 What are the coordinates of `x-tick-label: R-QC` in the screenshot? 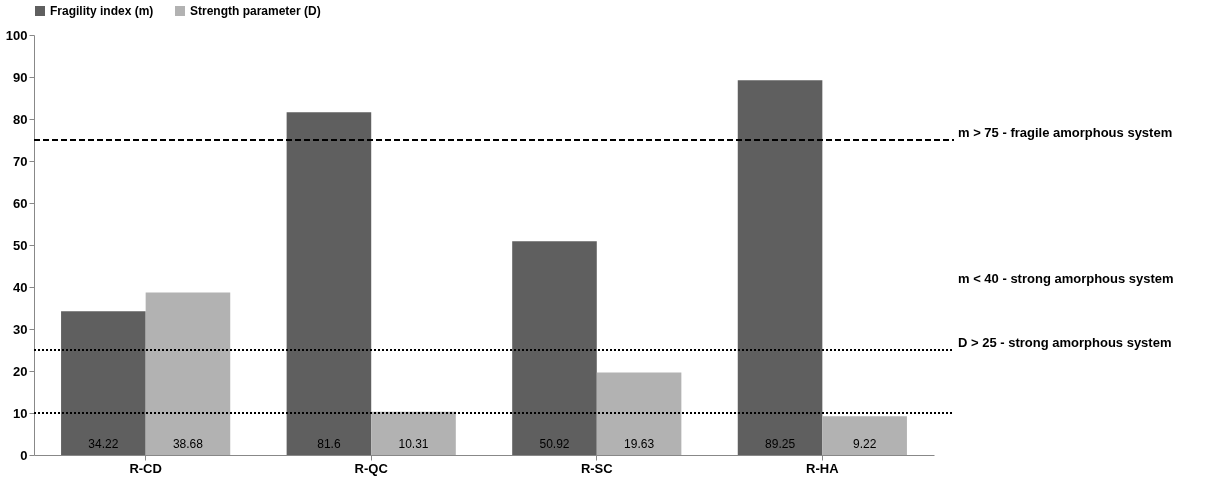 It's located at (371, 468).